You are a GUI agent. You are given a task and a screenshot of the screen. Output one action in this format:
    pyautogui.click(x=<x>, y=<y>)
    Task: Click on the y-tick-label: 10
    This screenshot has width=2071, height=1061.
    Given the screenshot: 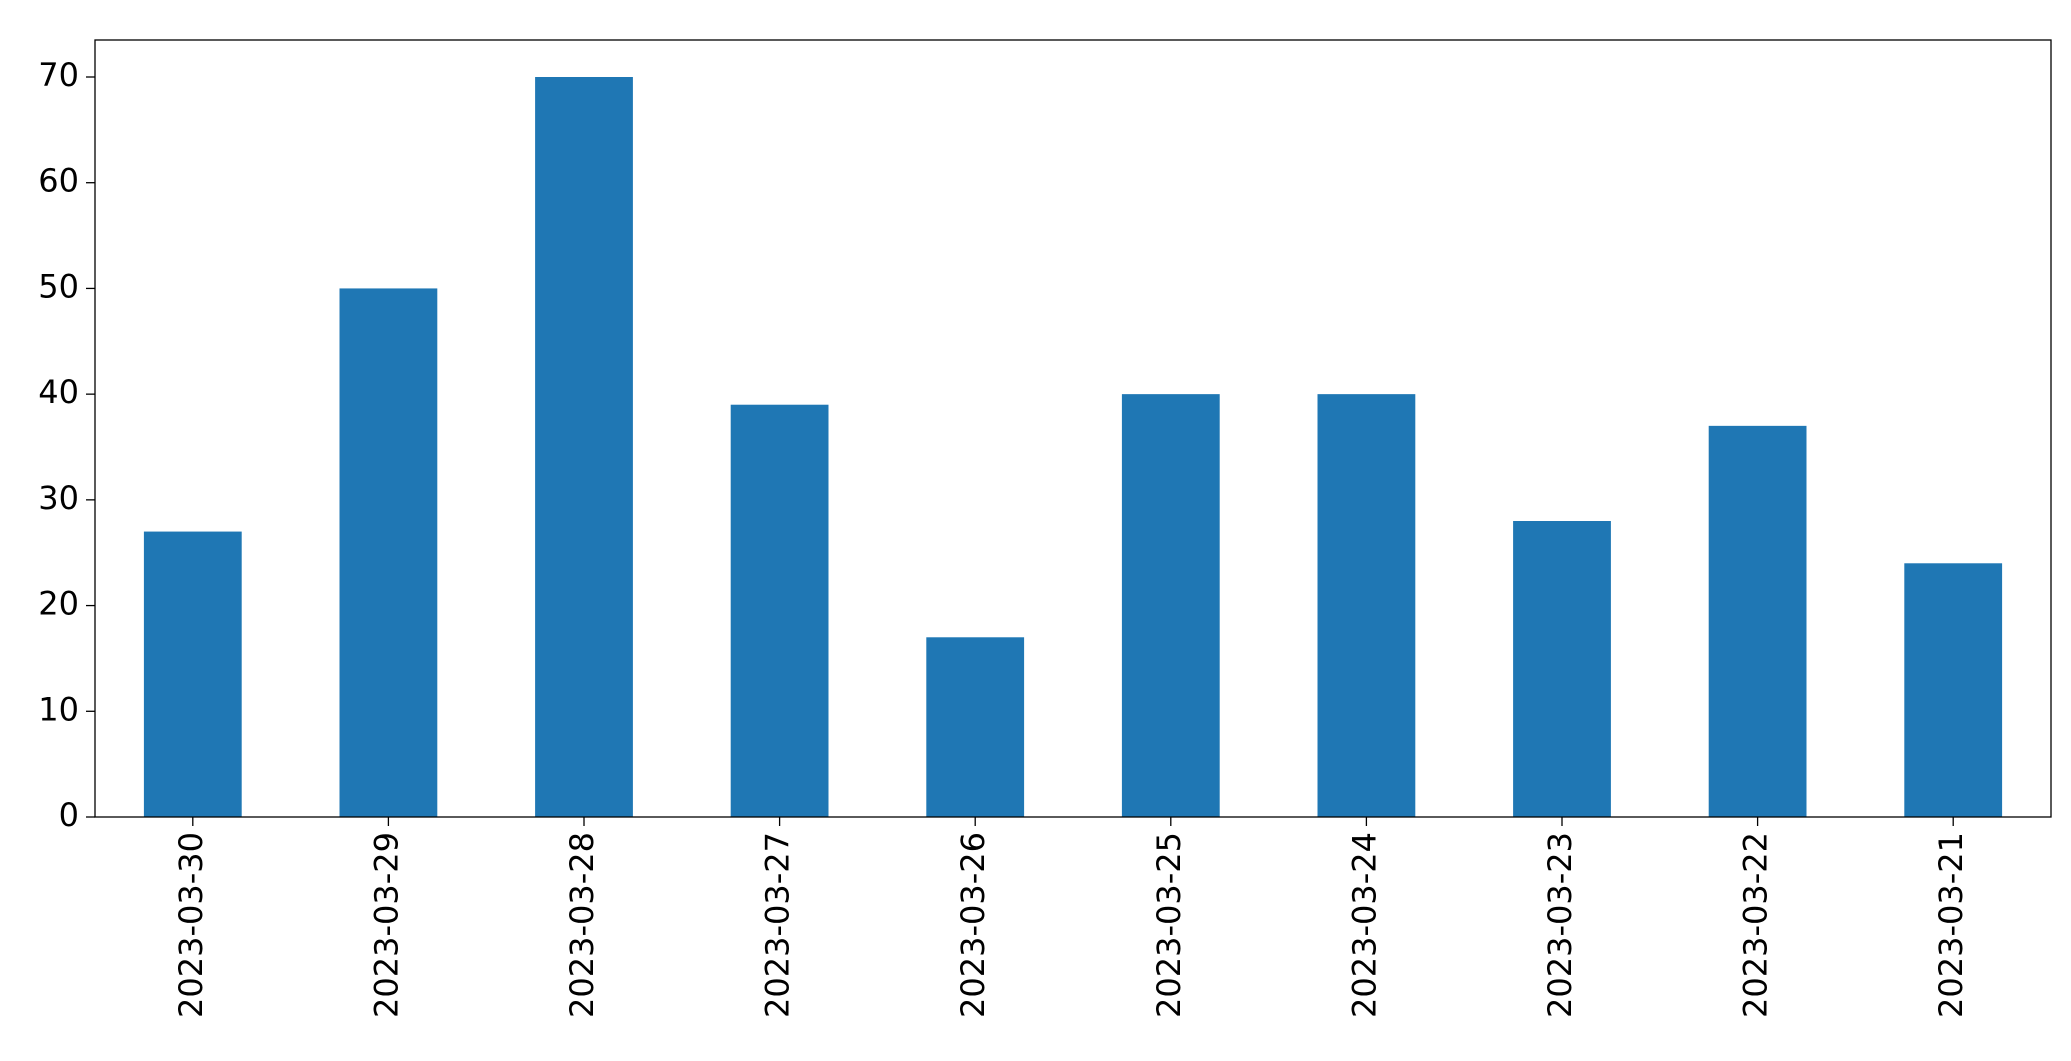 What is the action you would take?
    pyautogui.click(x=58, y=709)
    